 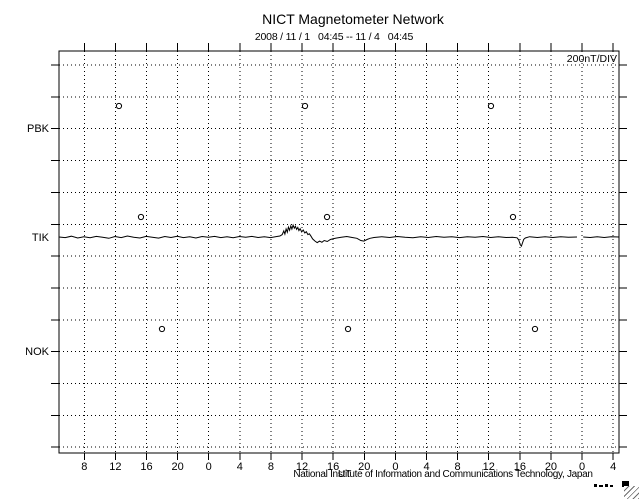 What do you see at coordinates (334, 37) in the screenshot?
I see `time-range-subtitle: 2008 / 11 / 1 04:45 -- 11 / 4 04:45` at bounding box center [334, 37].